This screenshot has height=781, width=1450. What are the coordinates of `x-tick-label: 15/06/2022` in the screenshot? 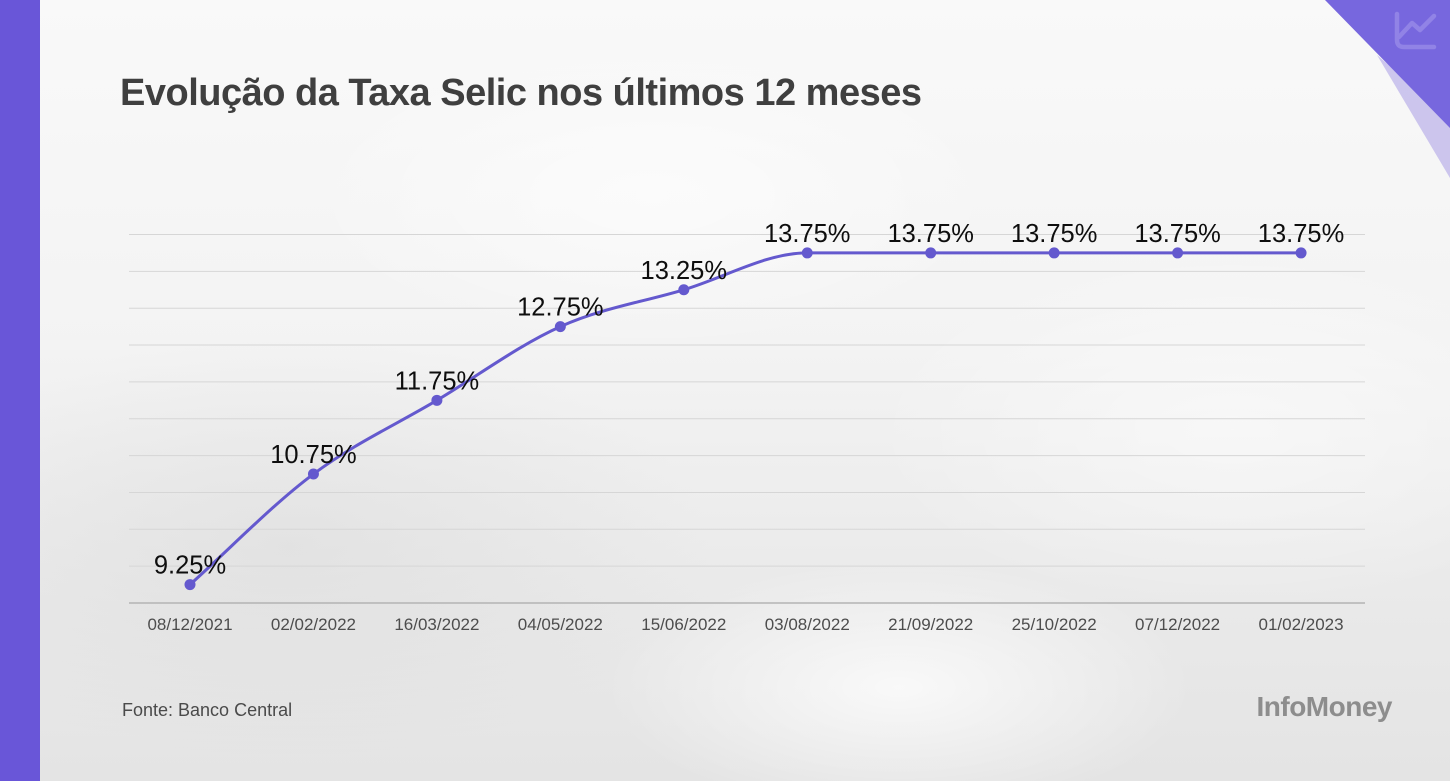 It's located at (683, 624).